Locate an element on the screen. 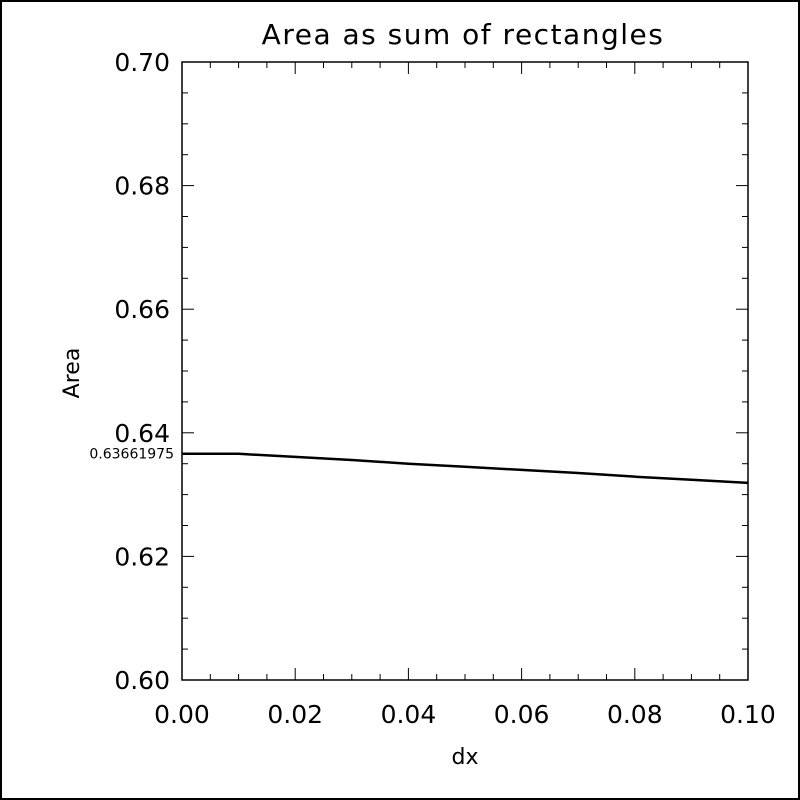  x-tick-label: 0.10 is located at coordinates (748, 714).